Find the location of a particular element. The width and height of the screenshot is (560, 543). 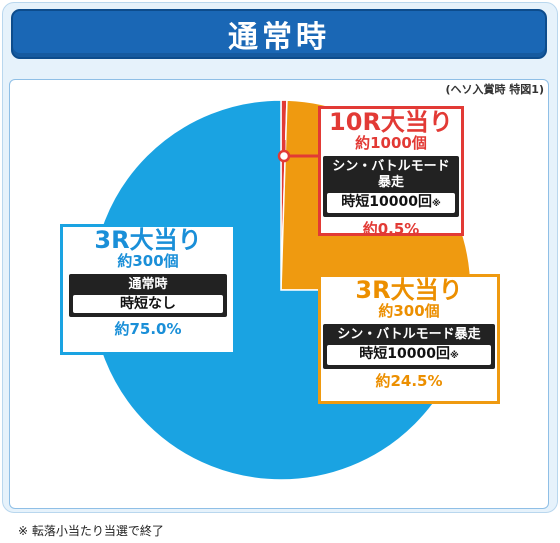

mode-label: 通常時 is located at coordinates (148, 284).